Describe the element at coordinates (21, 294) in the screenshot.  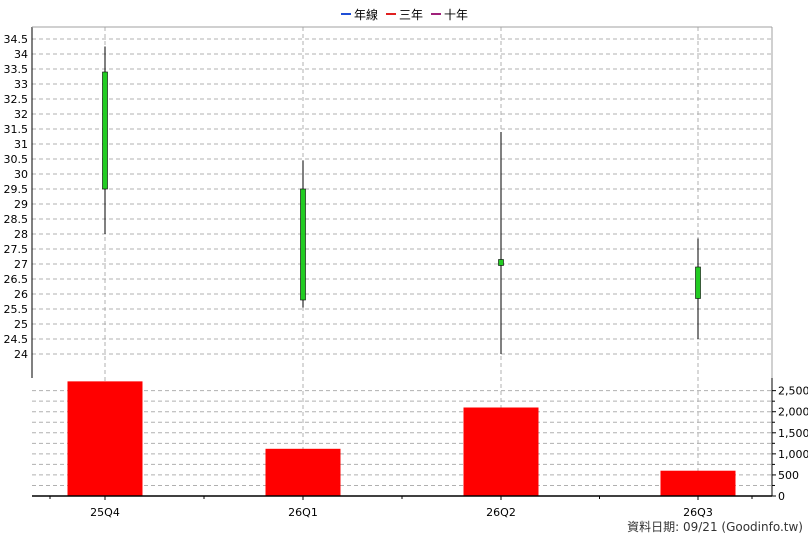
I see `price-tick-label: 26` at that location.